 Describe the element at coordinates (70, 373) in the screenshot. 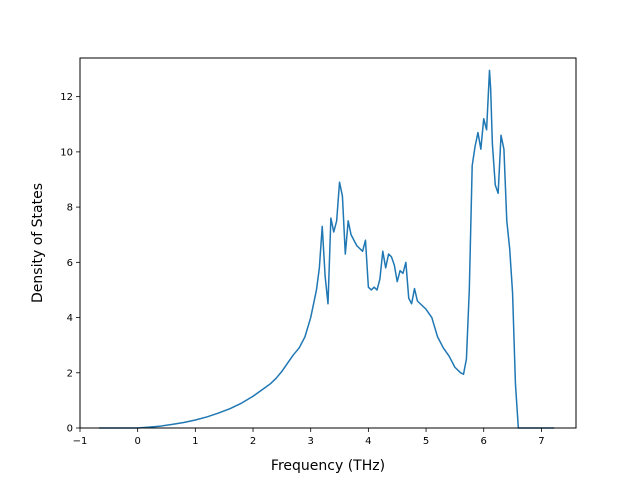

I see `y-tick-label: 2` at that location.